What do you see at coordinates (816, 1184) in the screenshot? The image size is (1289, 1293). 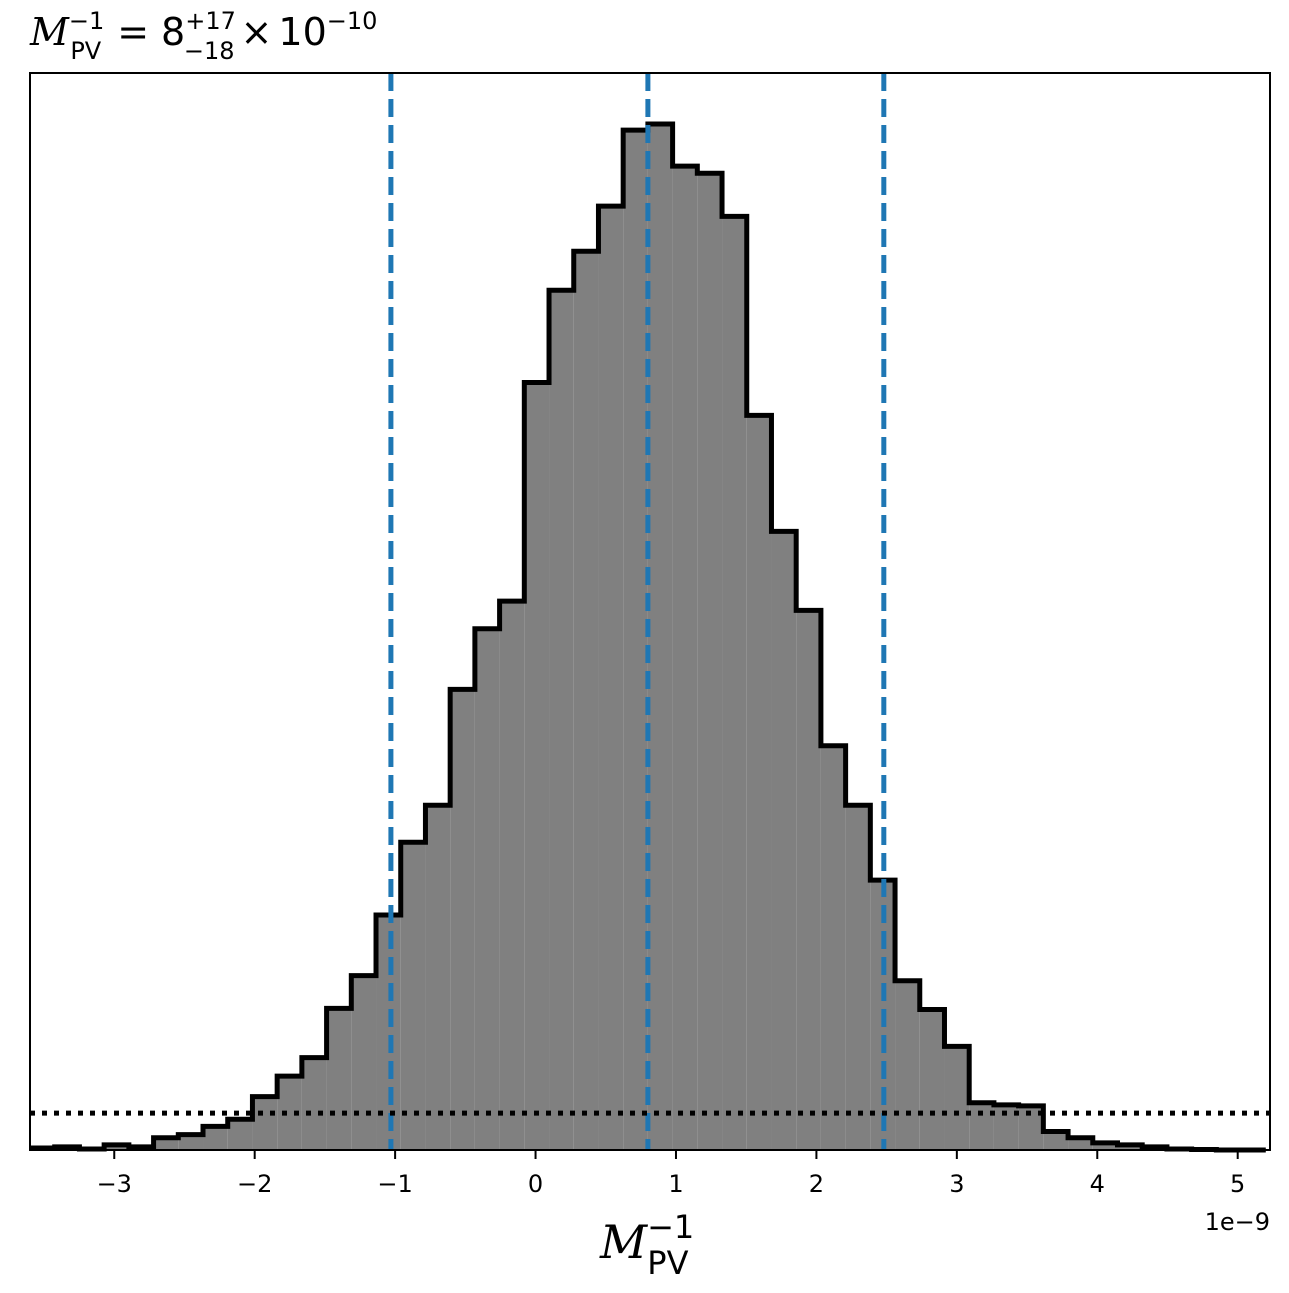 I see `x-tick-label: 2` at bounding box center [816, 1184].